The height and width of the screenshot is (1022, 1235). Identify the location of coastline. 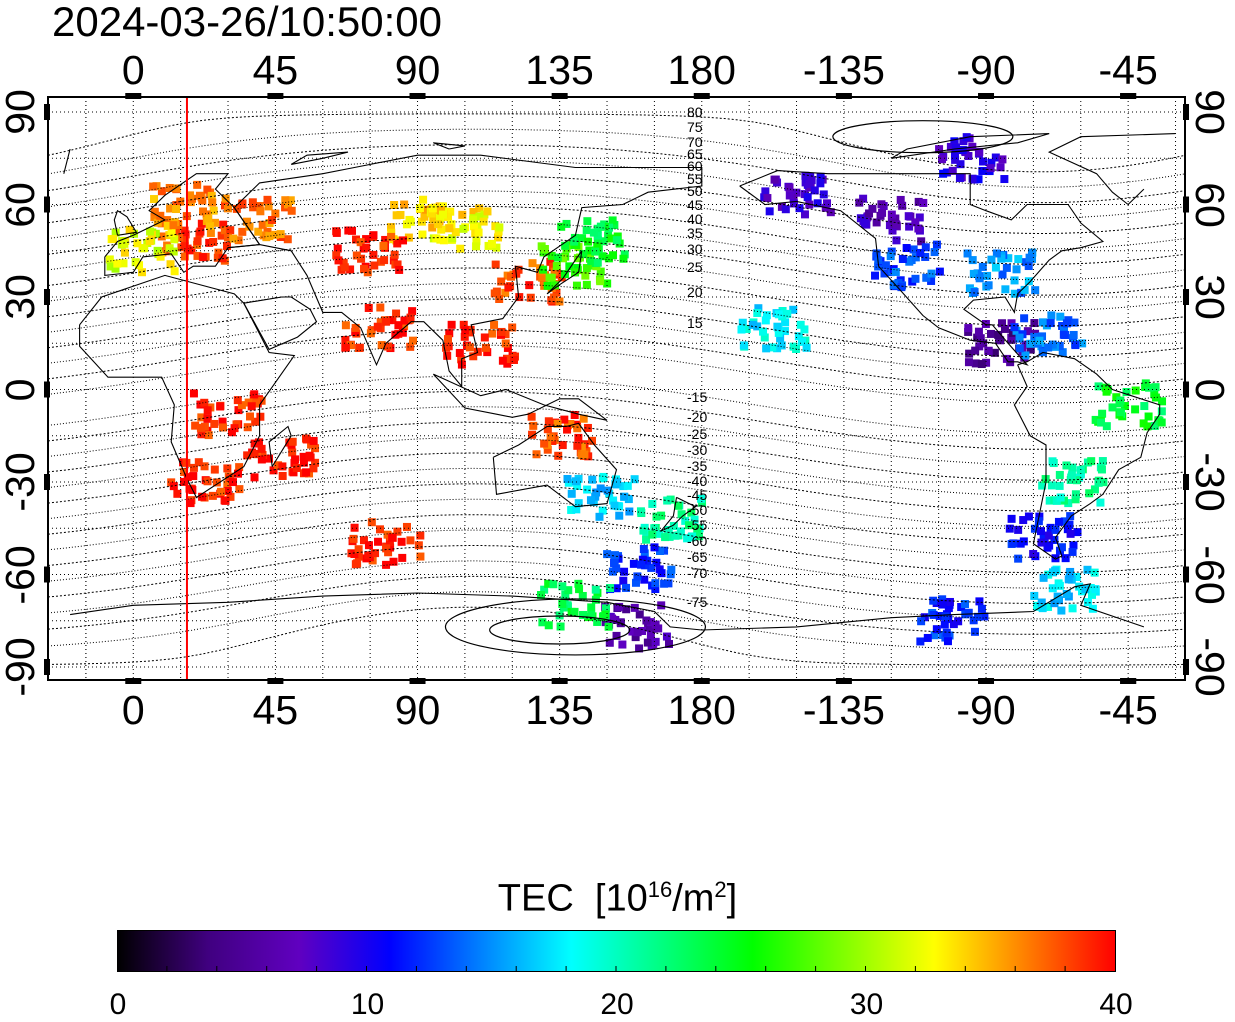
(319, 158).